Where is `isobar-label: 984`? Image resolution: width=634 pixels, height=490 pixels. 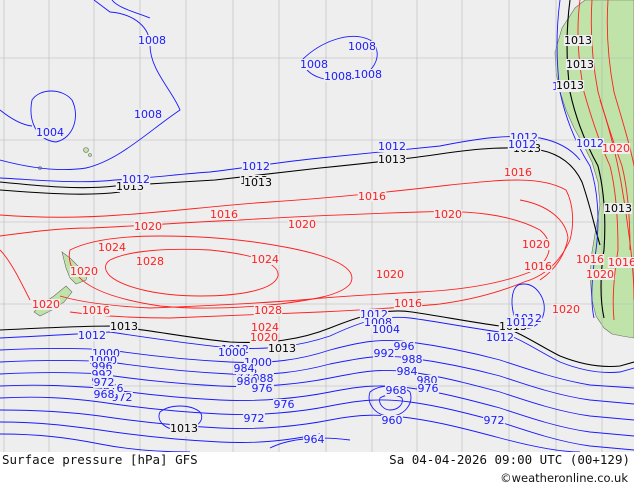
isobar-label: 984 is located at coordinates (407, 371).